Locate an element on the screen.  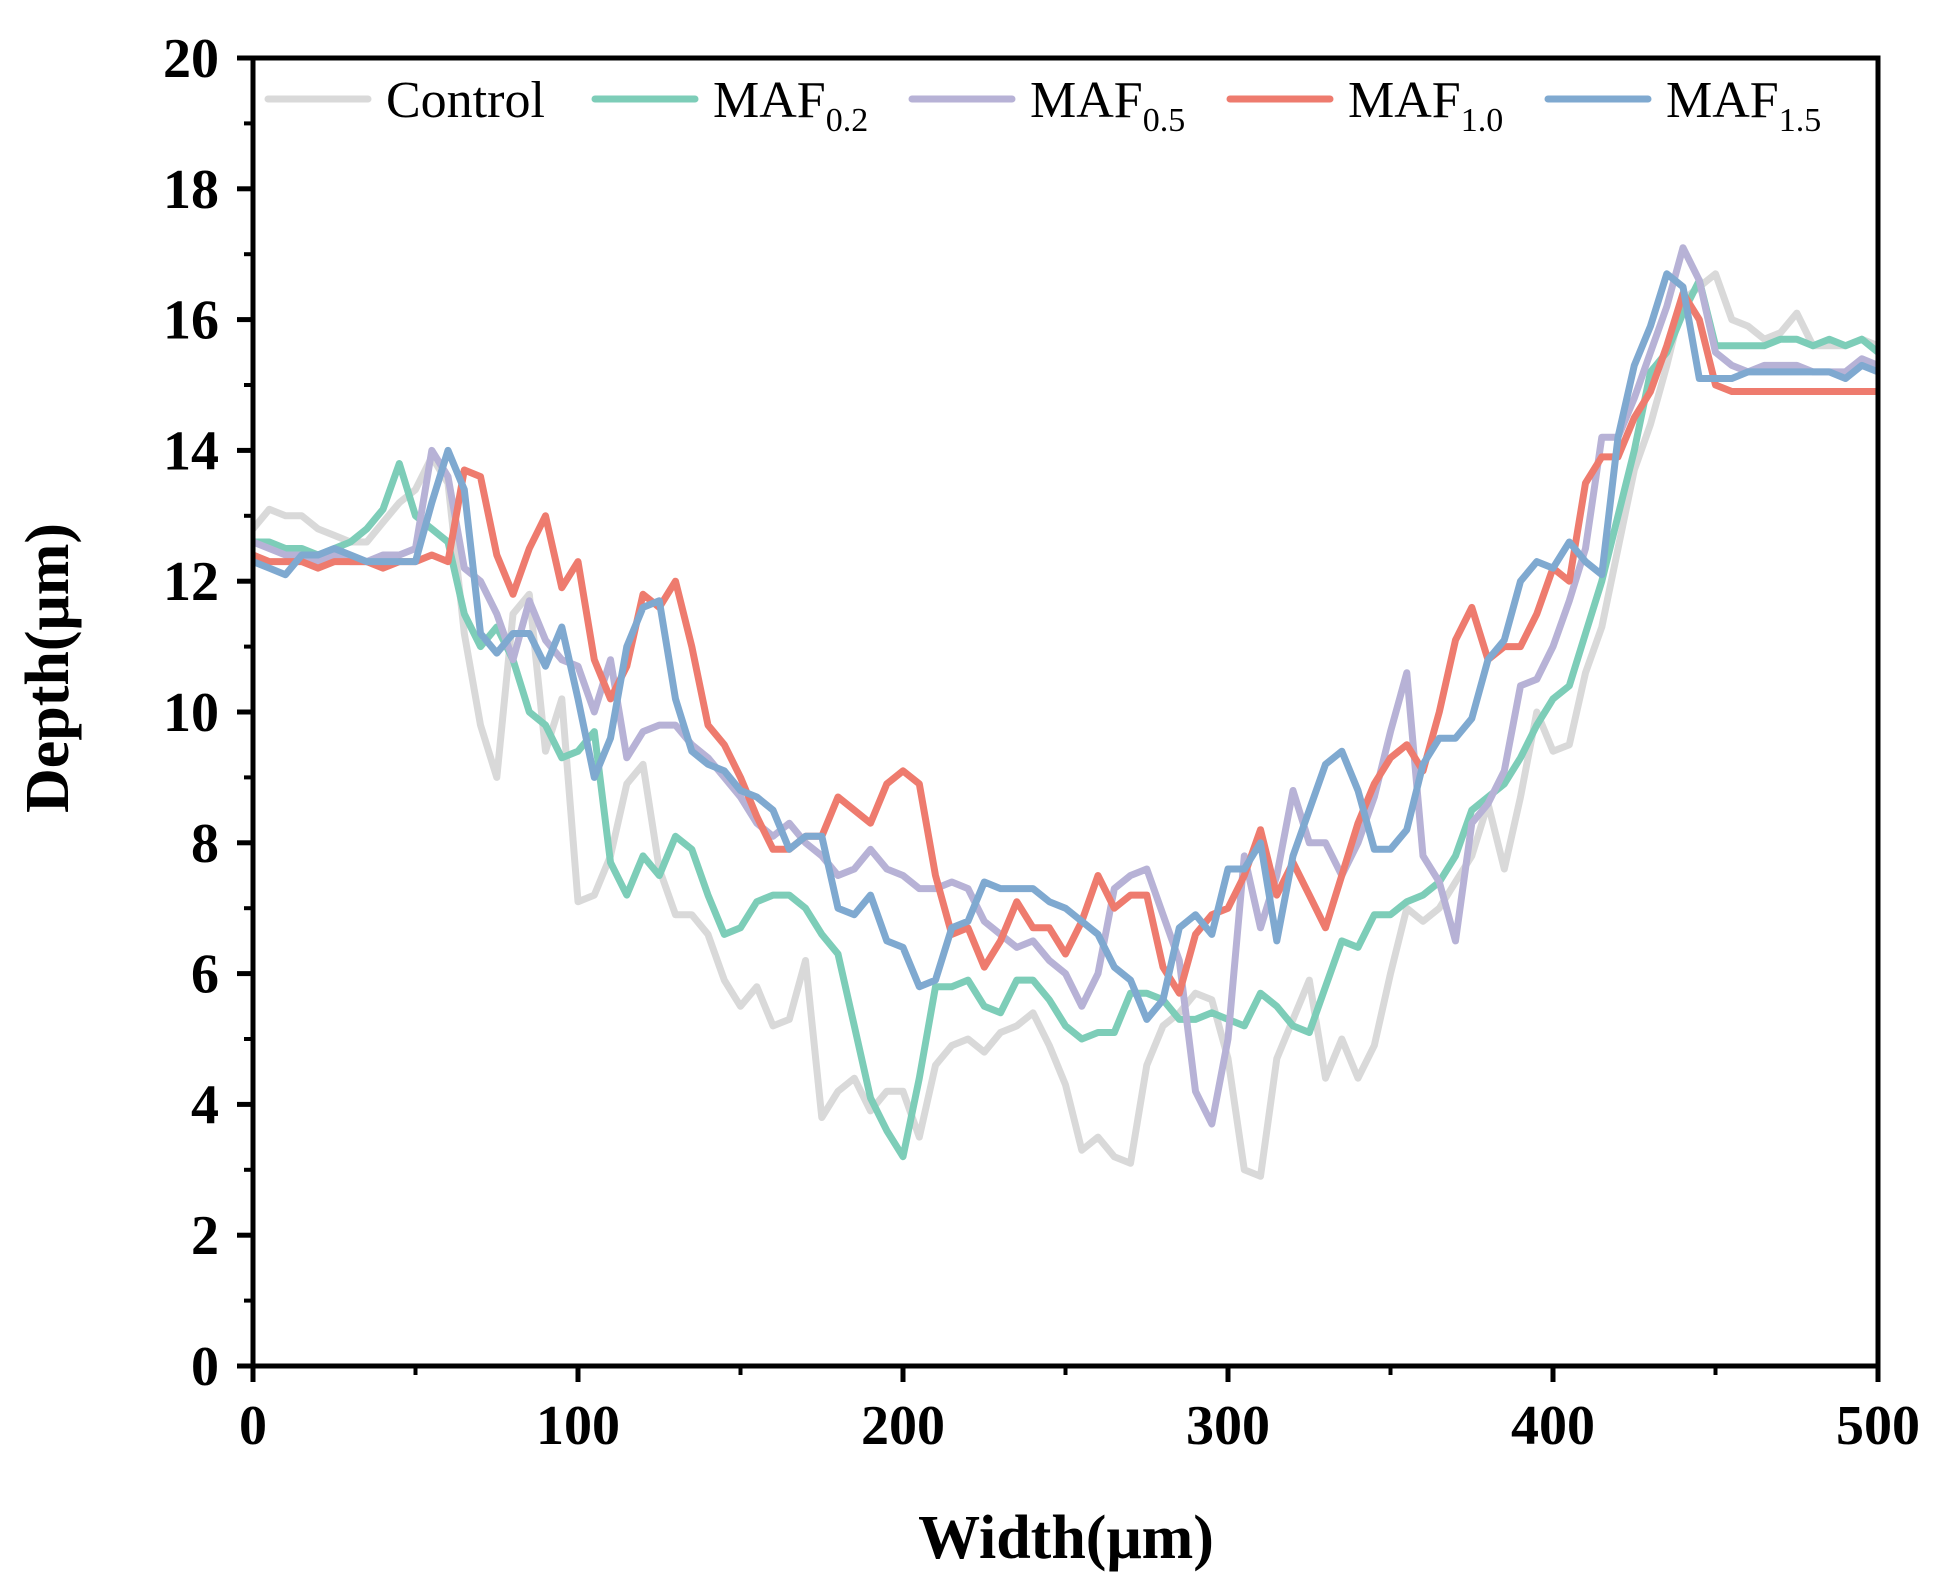
legend: Control MAF0.2 MAF0.5 MAF1.0 MAF1.5 is located at coordinates (1042, 105).